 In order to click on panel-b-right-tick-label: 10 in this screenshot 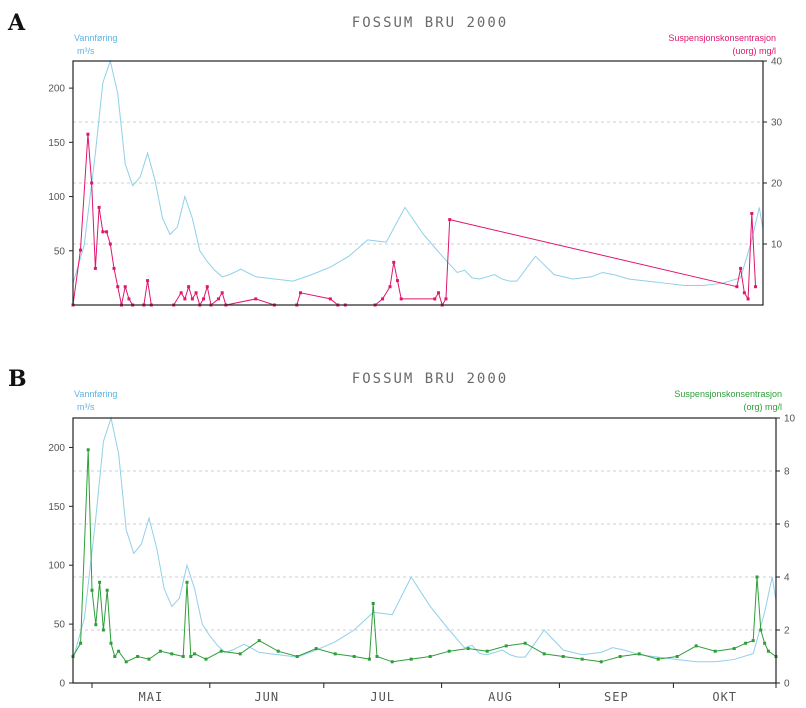, I will do `click(790, 419)`.